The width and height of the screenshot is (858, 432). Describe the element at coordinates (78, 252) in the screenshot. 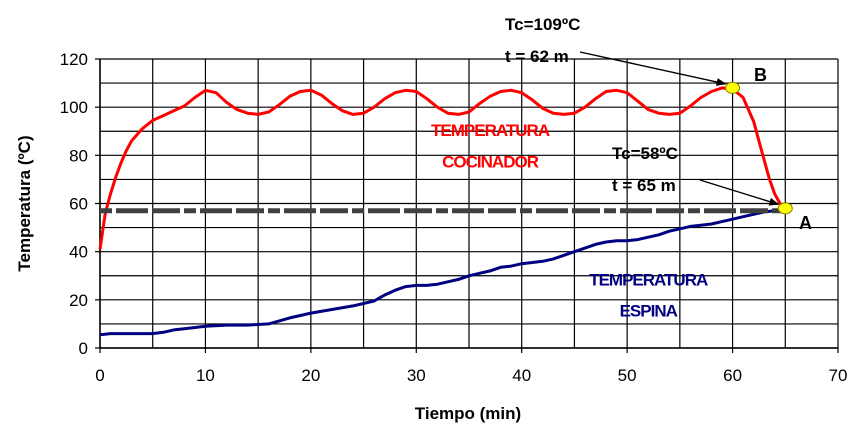

I see `y-tick-label: 40` at that location.